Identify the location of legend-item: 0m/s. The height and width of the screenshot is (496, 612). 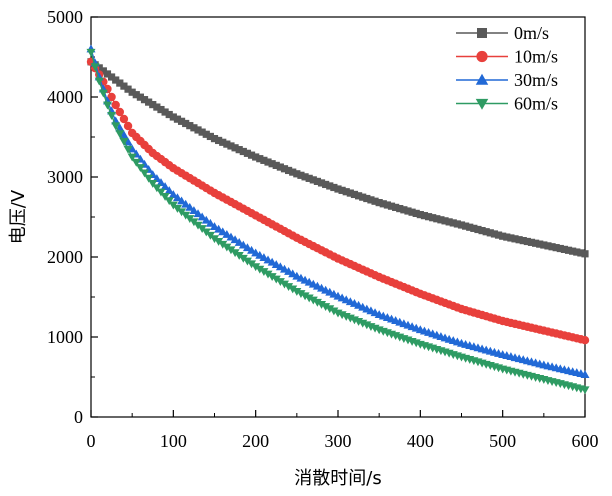
(502, 33).